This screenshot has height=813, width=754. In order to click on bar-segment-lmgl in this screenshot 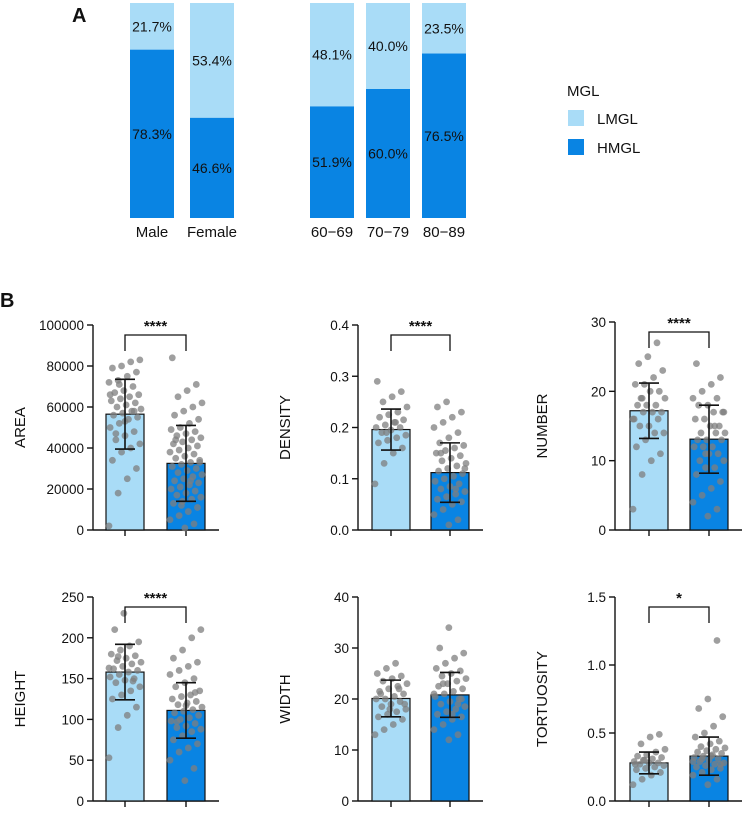, I will do `click(388, 46)`.